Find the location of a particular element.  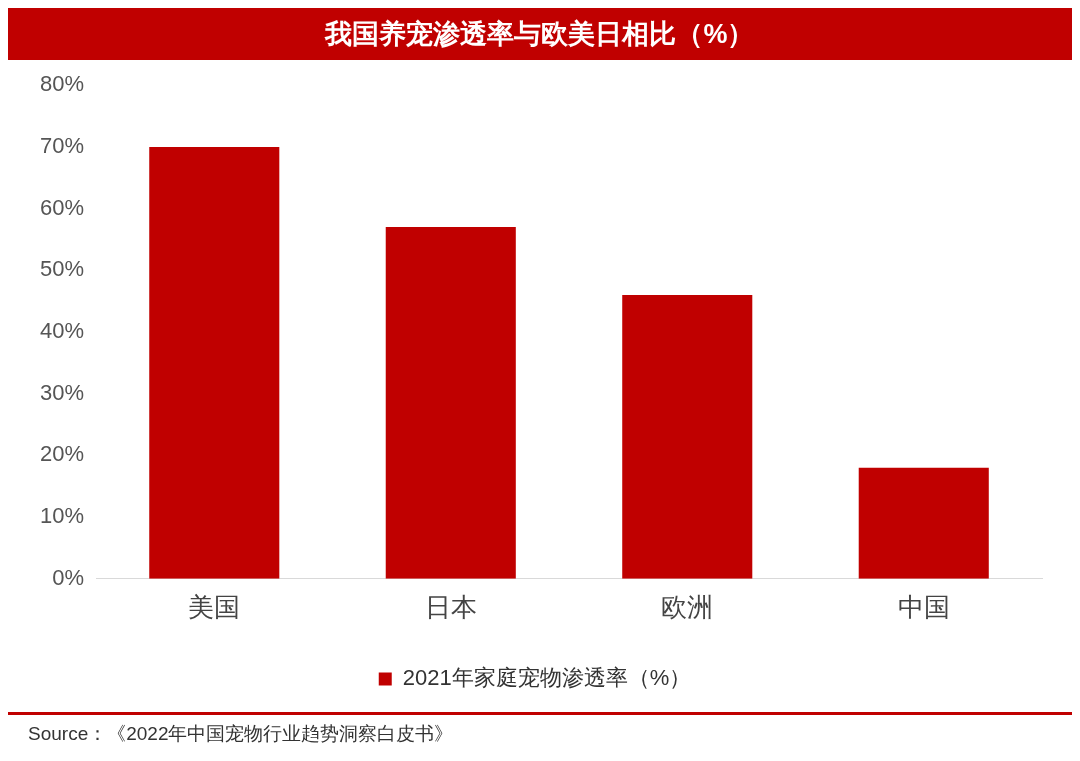

y-tick-label: 60% is located at coordinates (62, 207).